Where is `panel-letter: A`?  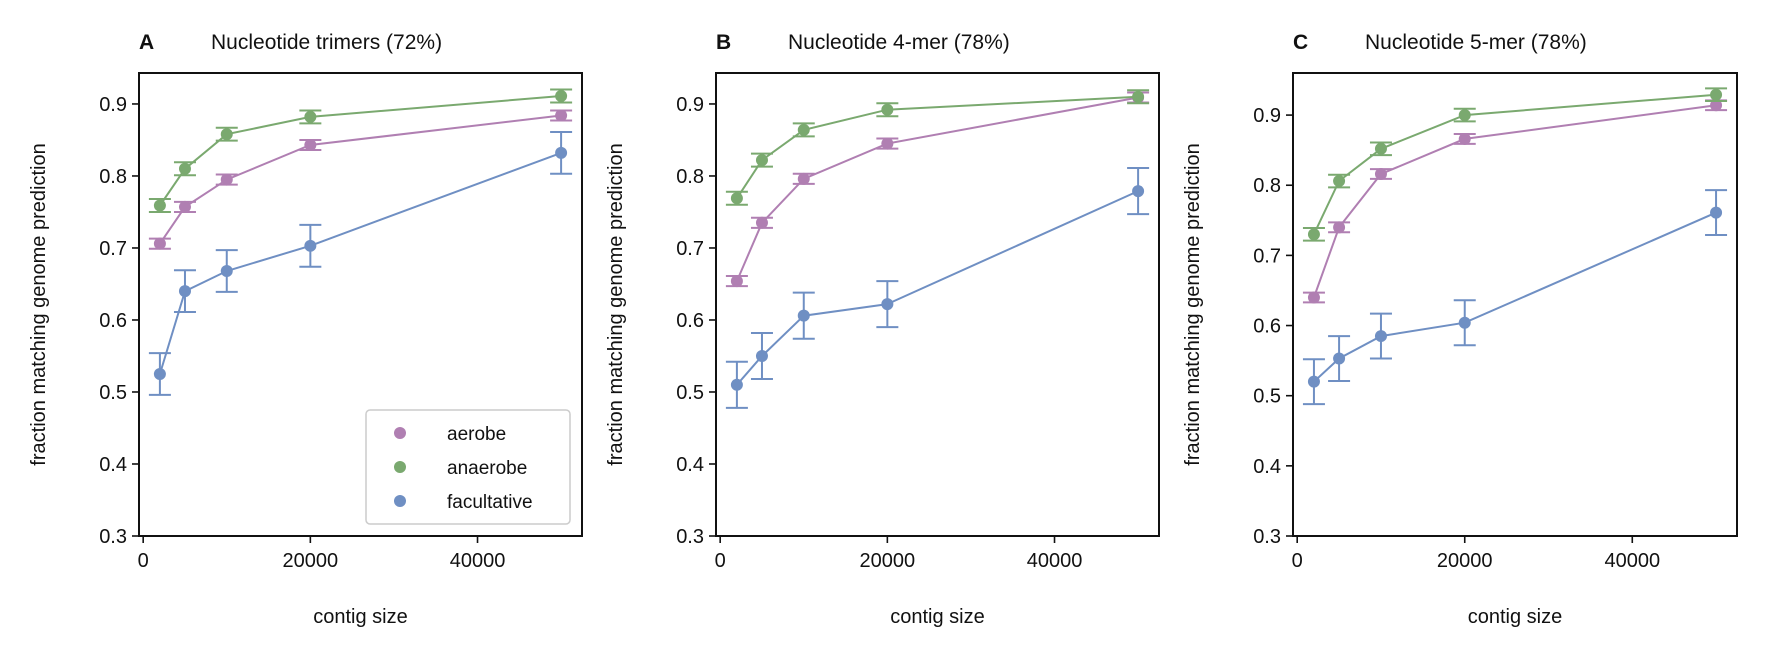
panel-letter: A is located at coordinates (146, 42).